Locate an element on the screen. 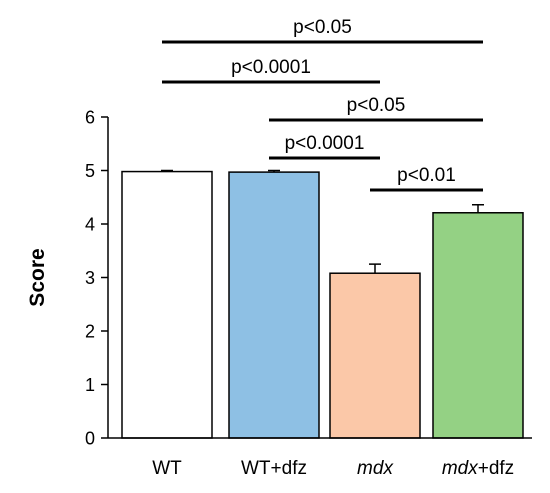 This screenshot has height=493, width=550. x-category-label: mdx is located at coordinates (375, 468).